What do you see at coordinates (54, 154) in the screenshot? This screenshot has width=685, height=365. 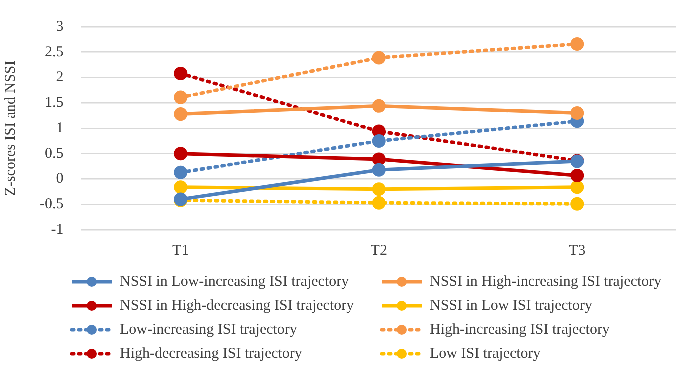 I see `y-tick-label: 0.5` at bounding box center [54, 154].